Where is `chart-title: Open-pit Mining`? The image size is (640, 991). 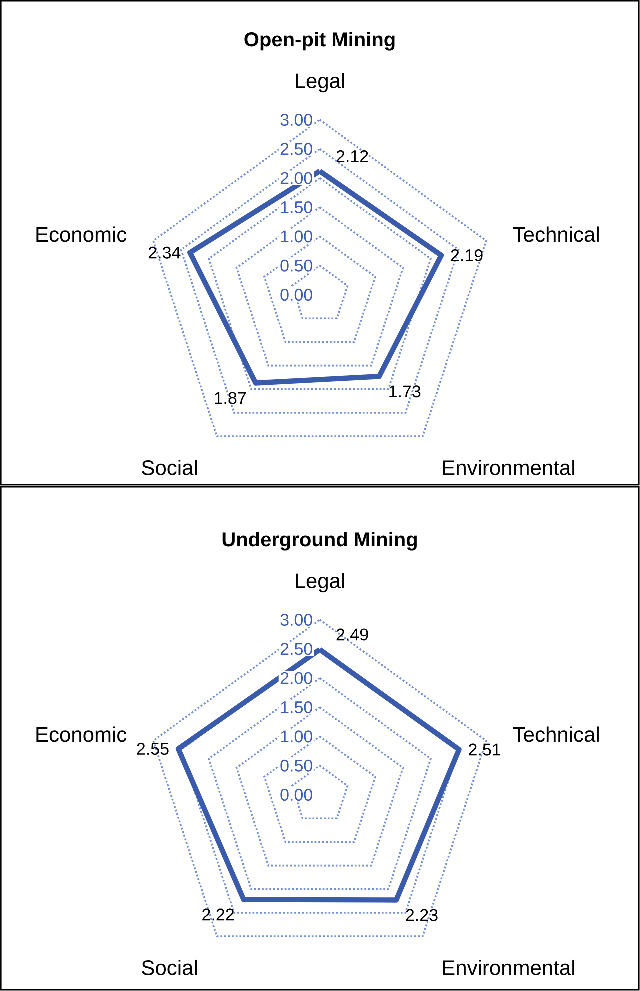 chart-title: Open-pit Mining is located at coordinates (319, 41).